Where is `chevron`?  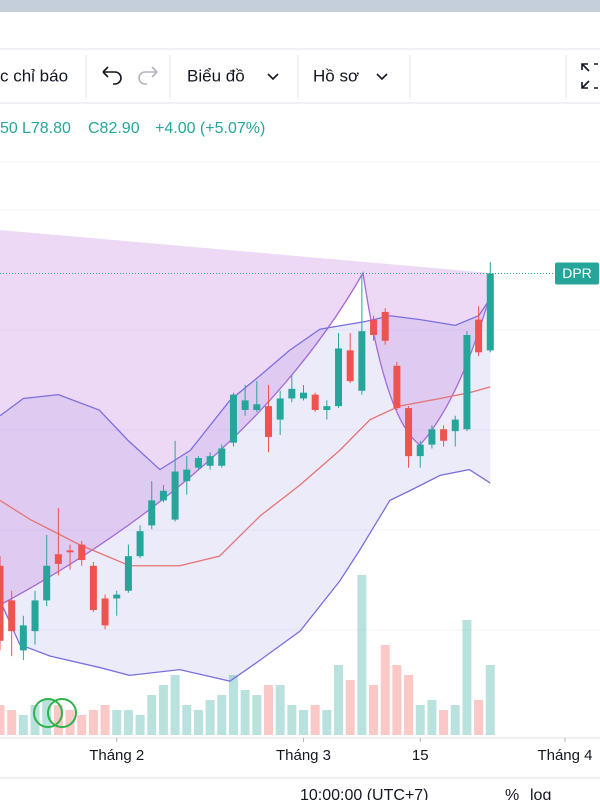 chevron is located at coordinates (382, 77).